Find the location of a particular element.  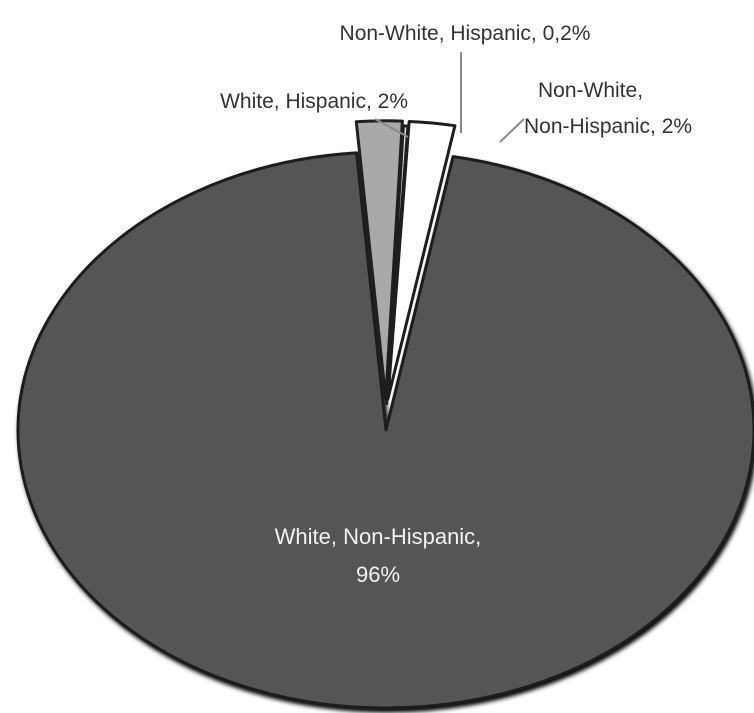

label-white-non-hispanic-line2: 96% is located at coordinates (378, 574).